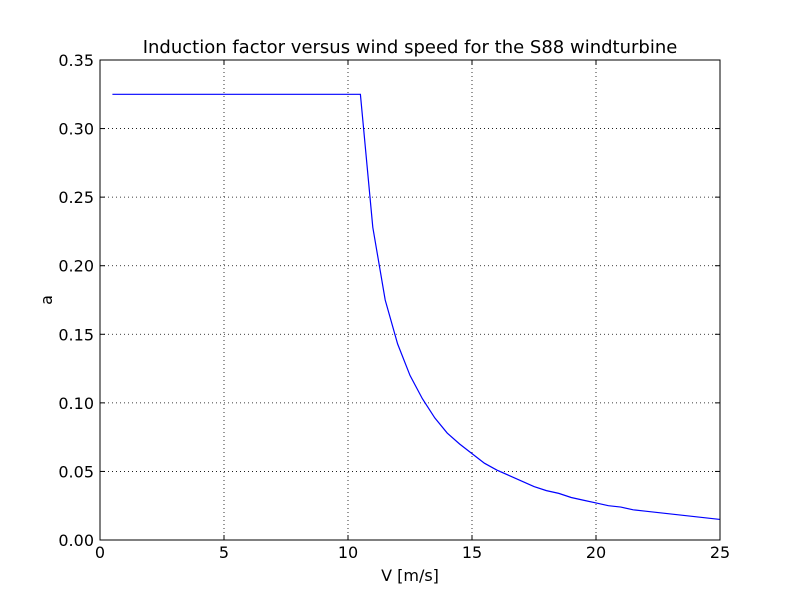  What do you see at coordinates (720, 552) in the screenshot?
I see `x-tick-label: 25` at bounding box center [720, 552].